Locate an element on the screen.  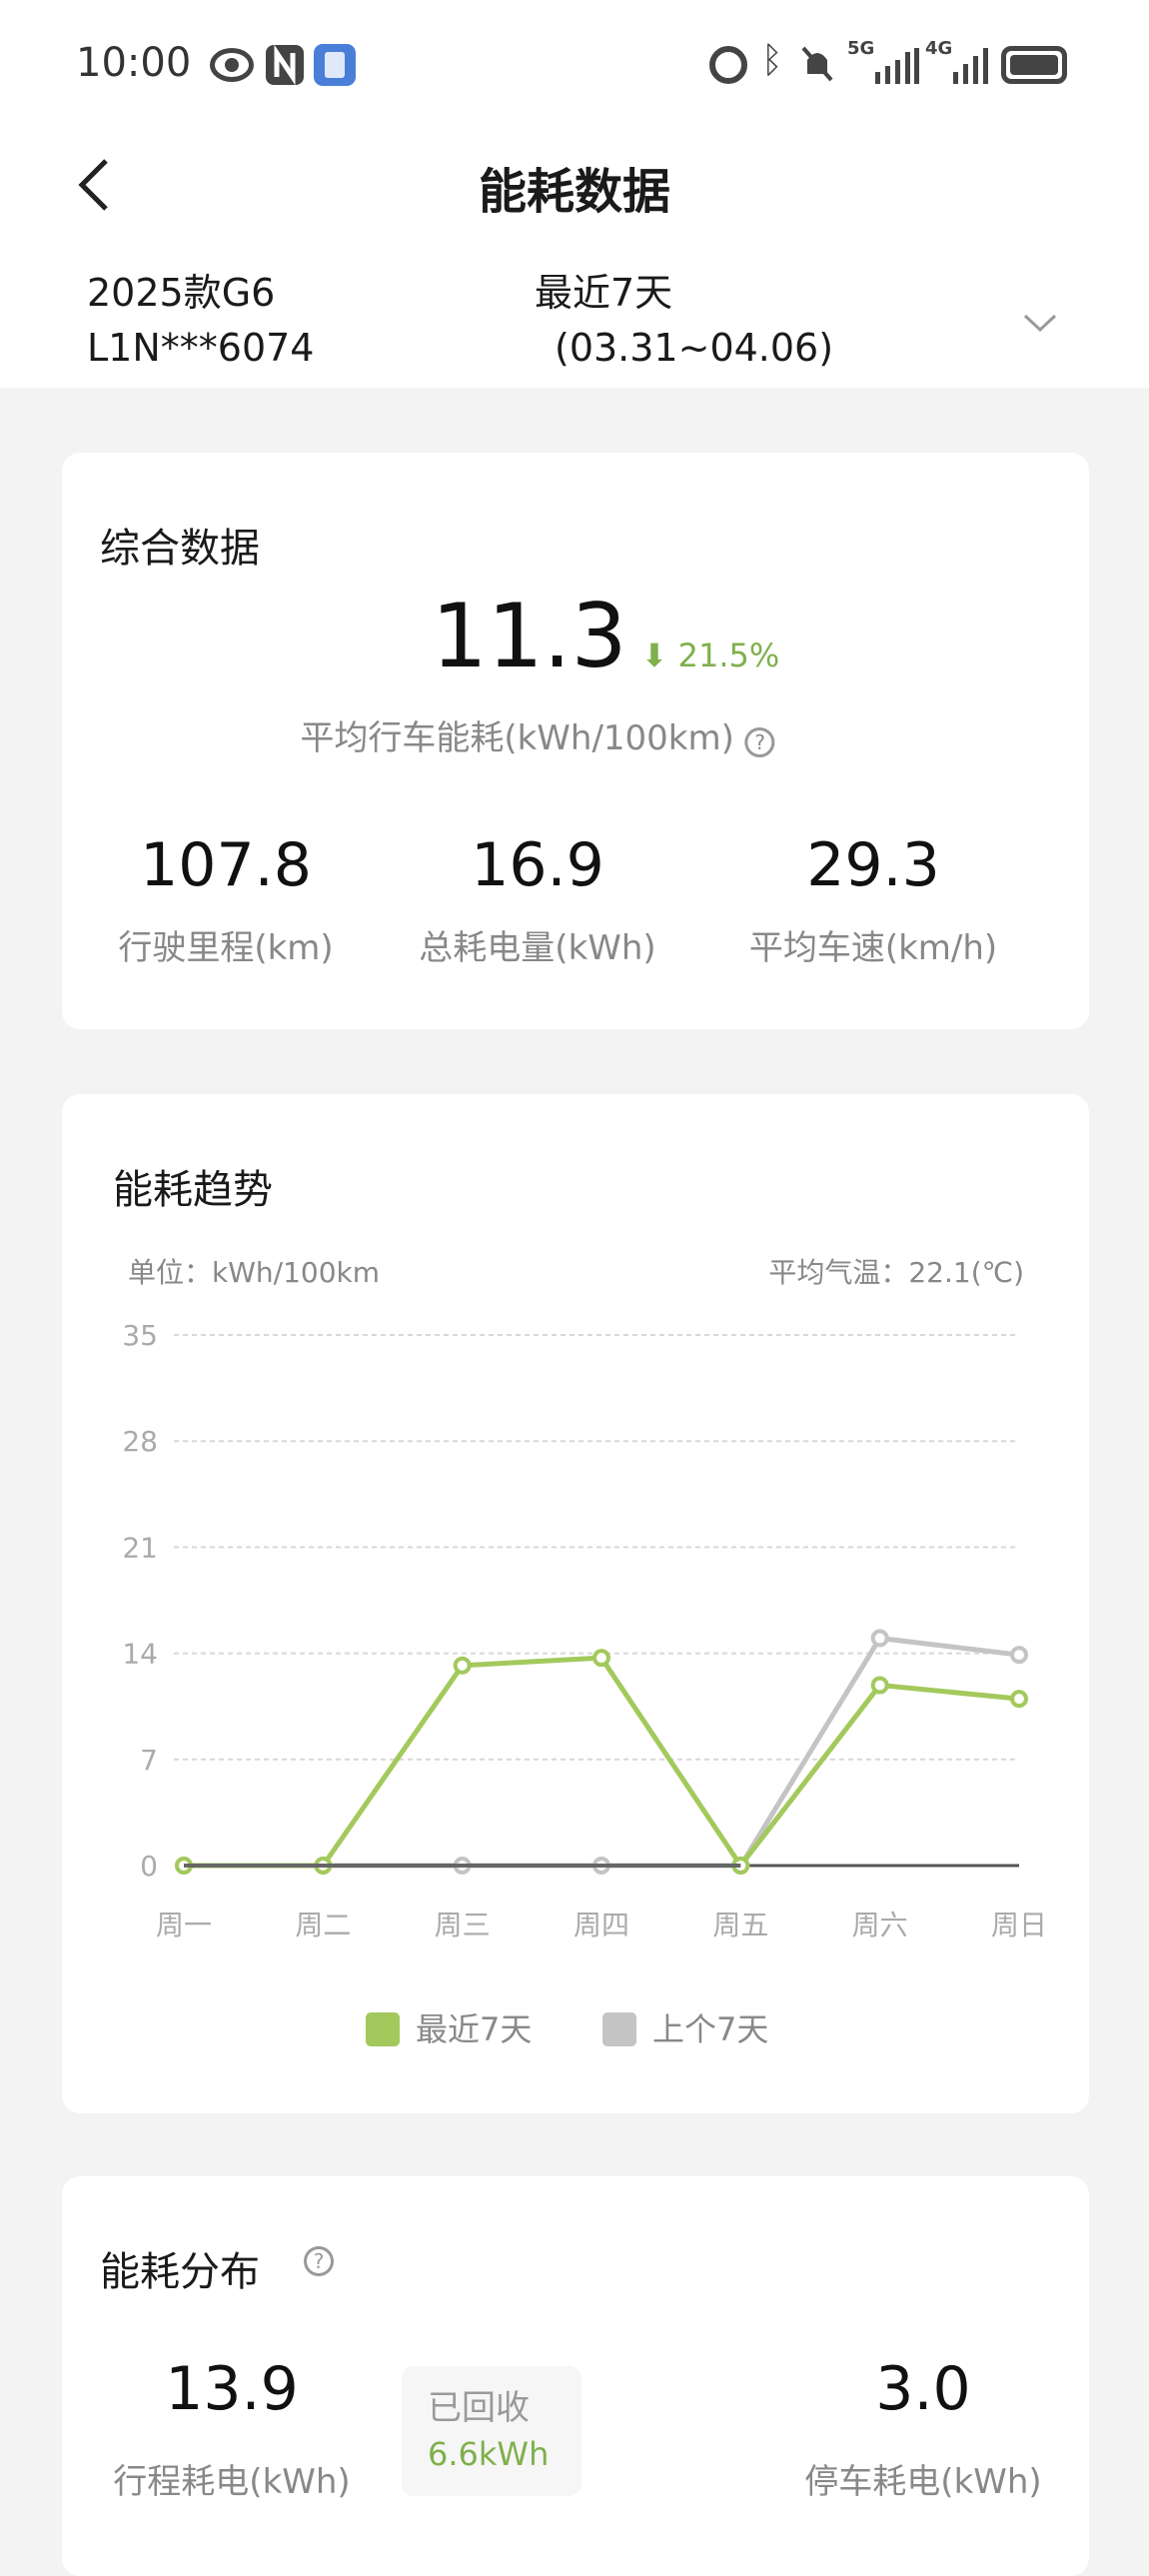
parking-consumption-value: 3.0 is located at coordinates (923, 2389).